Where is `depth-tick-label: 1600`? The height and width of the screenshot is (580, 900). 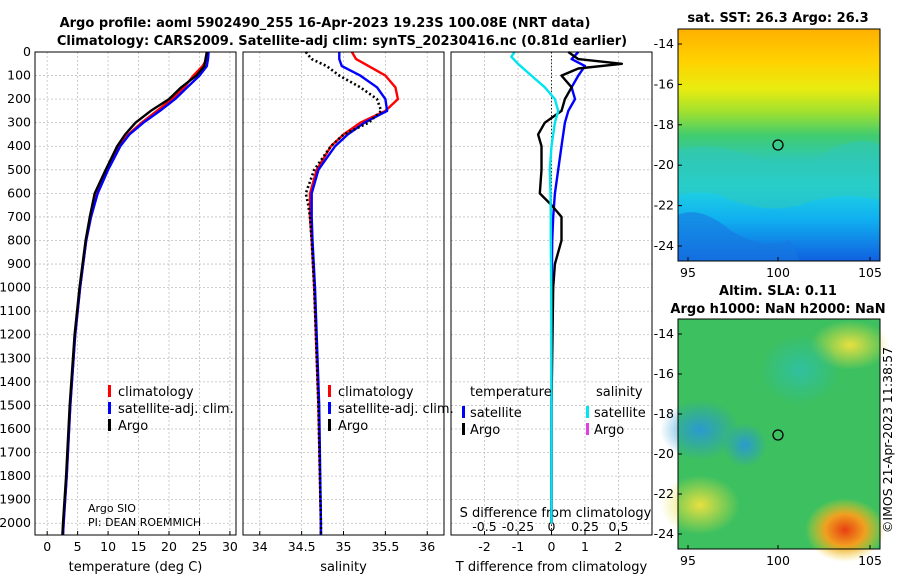
depth-tick-label: 1600 is located at coordinates (15, 428).